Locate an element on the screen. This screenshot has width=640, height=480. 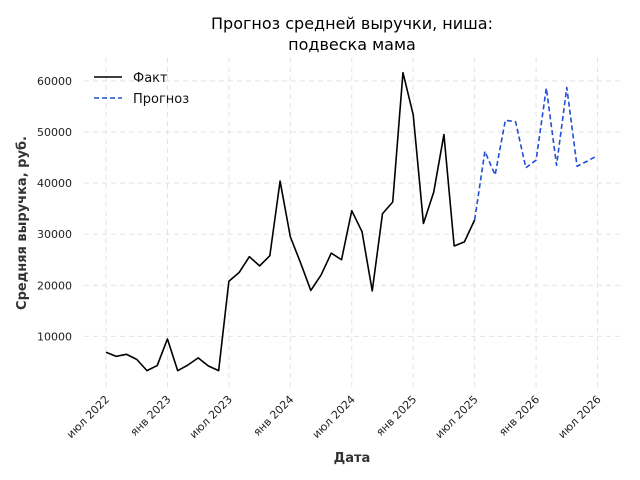
x-tick-label: июл 2026 is located at coordinates (580, 417).